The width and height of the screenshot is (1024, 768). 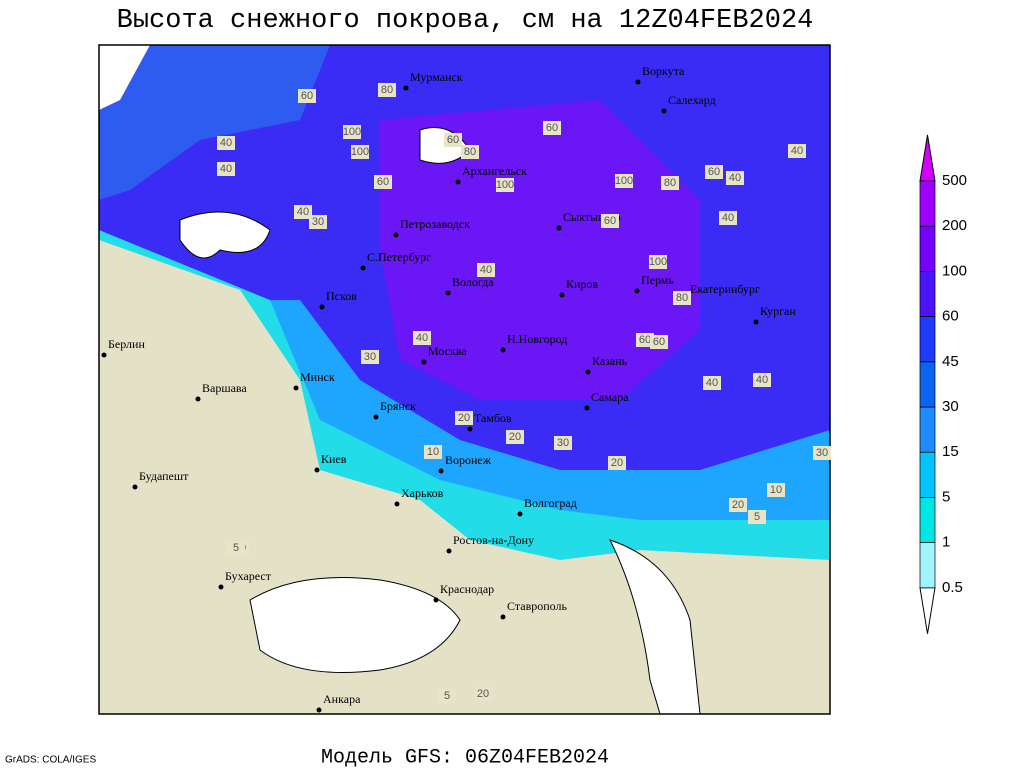 What do you see at coordinates (950, 316) in the screenshot?
I see `colorbar-label: 60` at bounding box center [950, 316].